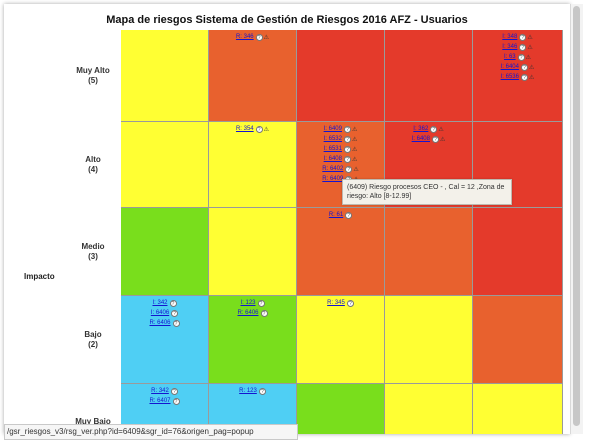 The image size is (600, 446). I want to click on risk-link: R: 354, so click(244, 129).